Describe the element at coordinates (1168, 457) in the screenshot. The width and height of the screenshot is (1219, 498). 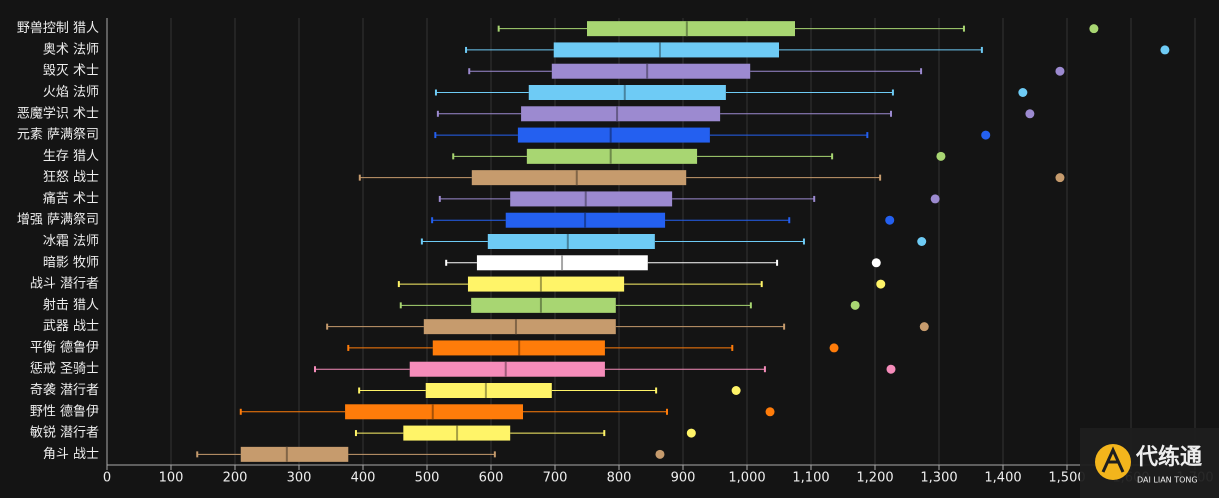
I see `watermark-name: 代练通` at that location.